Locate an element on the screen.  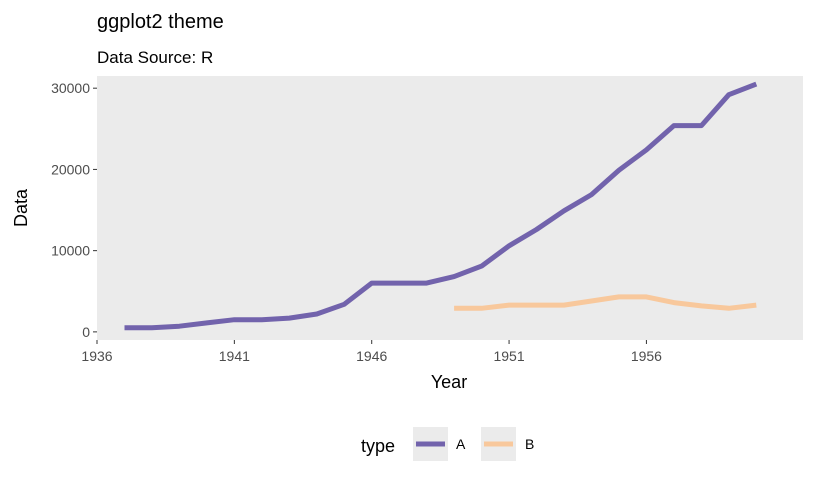
y-tick-label: 20000 is located at coordinates (70, 169).